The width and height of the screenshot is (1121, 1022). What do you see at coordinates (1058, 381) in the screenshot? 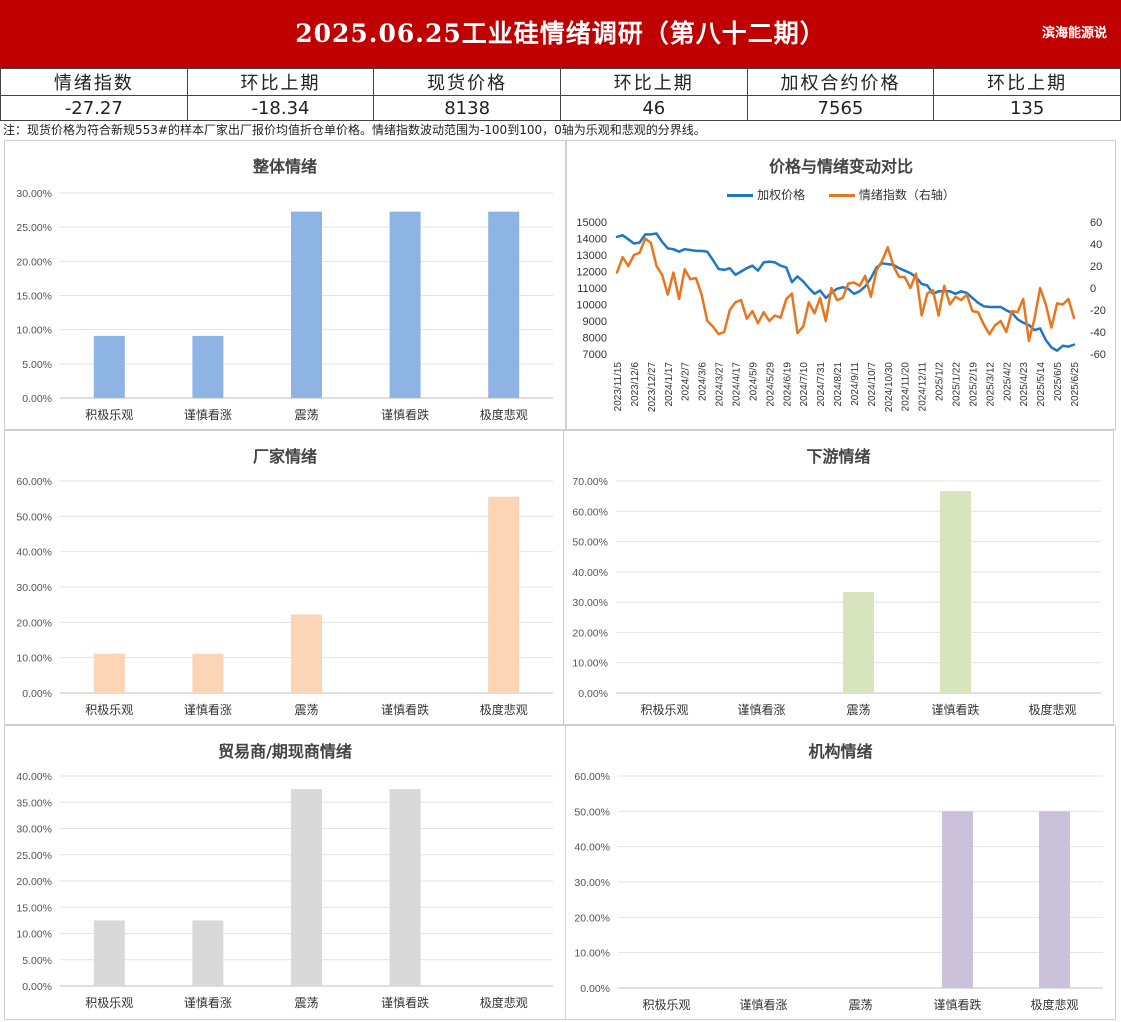
I see `x-tick-label: 2025/6/5` at bounding box center [1058, 381].